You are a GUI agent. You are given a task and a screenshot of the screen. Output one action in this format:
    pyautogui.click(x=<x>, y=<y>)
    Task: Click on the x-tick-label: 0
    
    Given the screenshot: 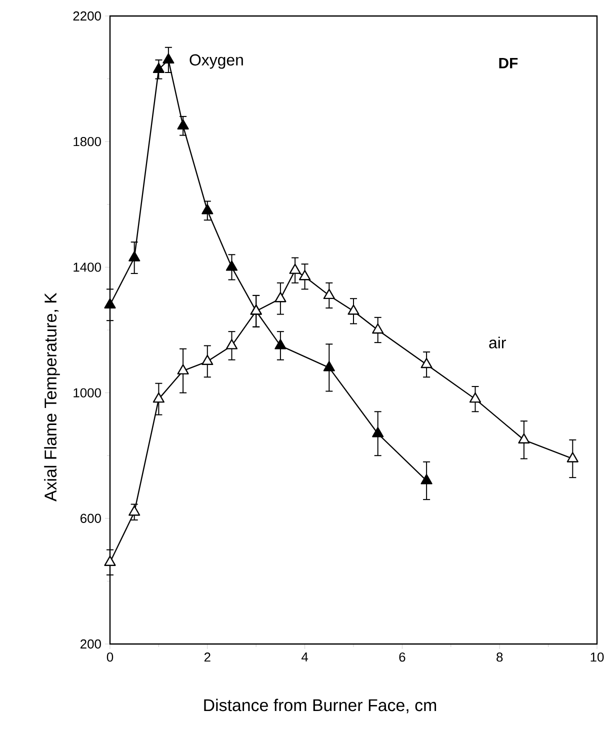 What is the action you would take?
    pyautogui.click(x=110, y=657)
    